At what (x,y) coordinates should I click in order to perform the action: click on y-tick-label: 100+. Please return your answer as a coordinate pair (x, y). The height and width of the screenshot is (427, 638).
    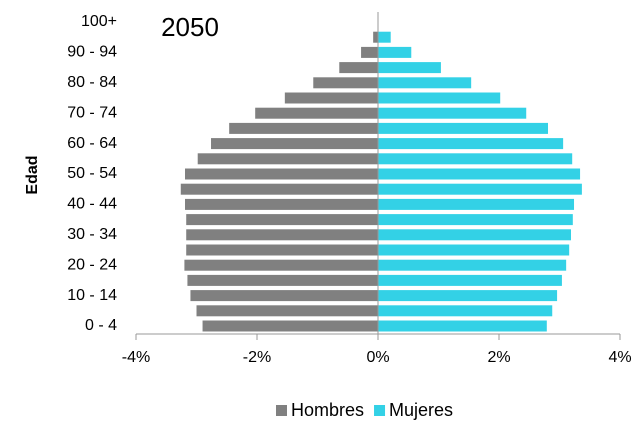
    Looking at the image, I should click on (99, 21).